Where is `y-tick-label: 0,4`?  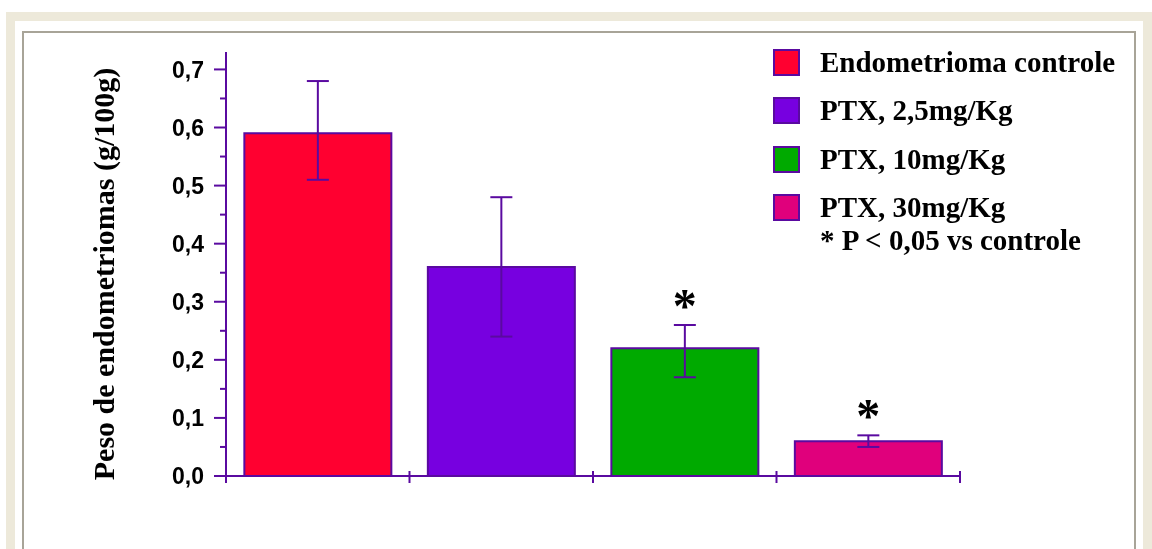 y-tick-label: 0,4 is located at coordinates (188, 243).